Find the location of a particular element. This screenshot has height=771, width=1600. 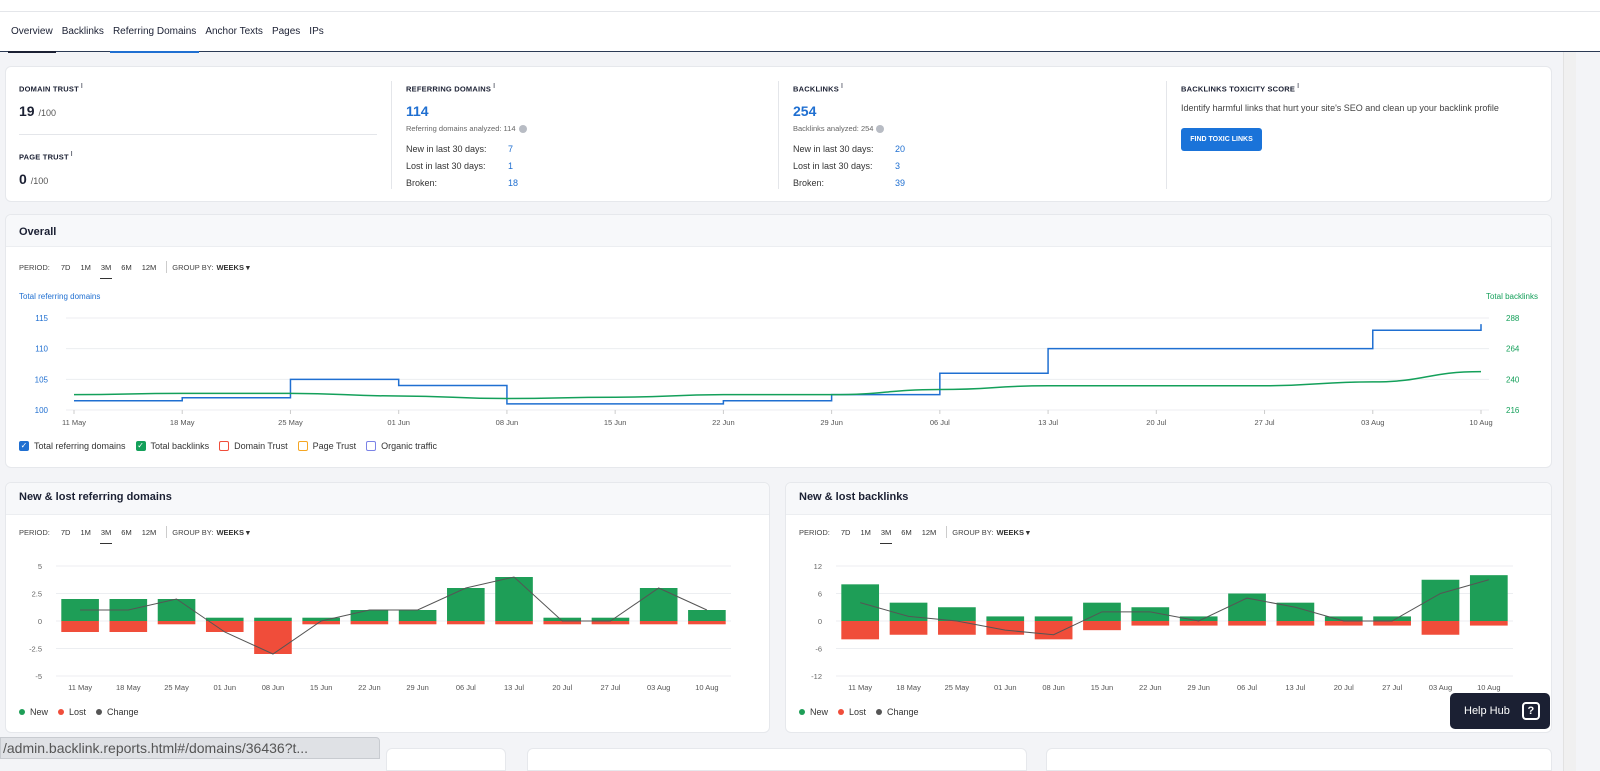

x-tick-label: 20 Jul is located at coordinates (1156, 422).